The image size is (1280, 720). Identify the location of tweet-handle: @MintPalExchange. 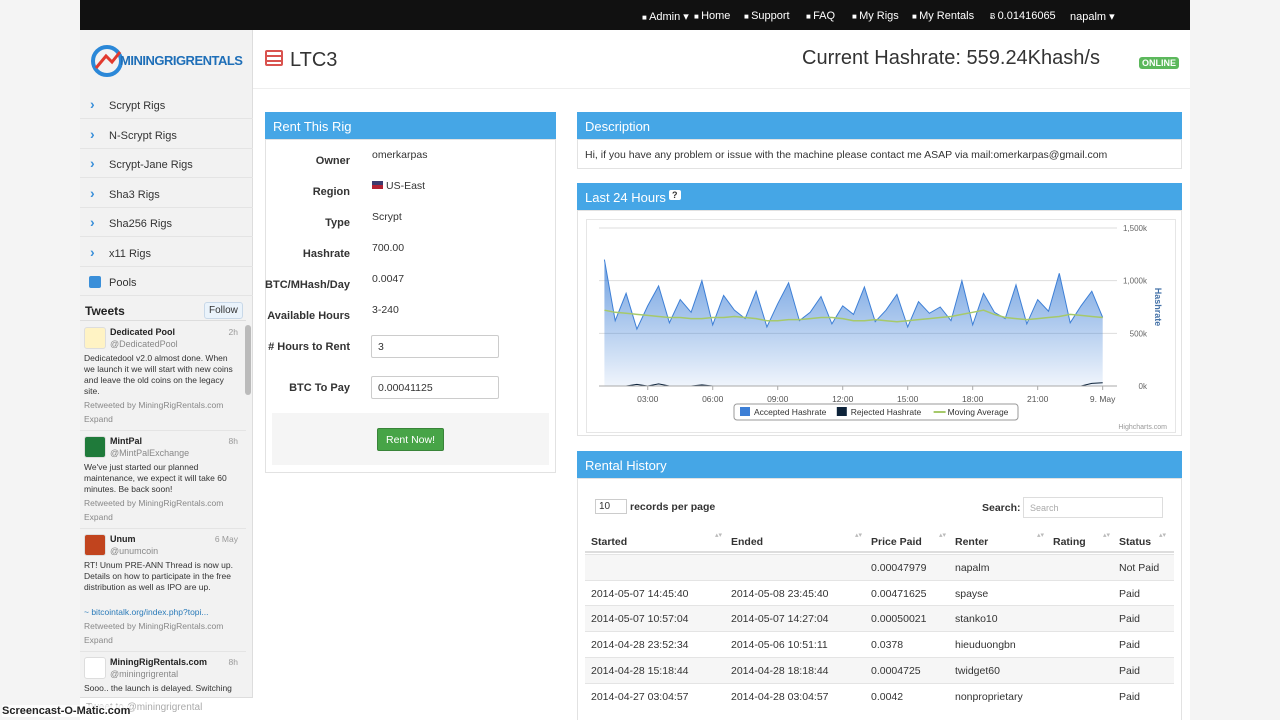
(150, 453).